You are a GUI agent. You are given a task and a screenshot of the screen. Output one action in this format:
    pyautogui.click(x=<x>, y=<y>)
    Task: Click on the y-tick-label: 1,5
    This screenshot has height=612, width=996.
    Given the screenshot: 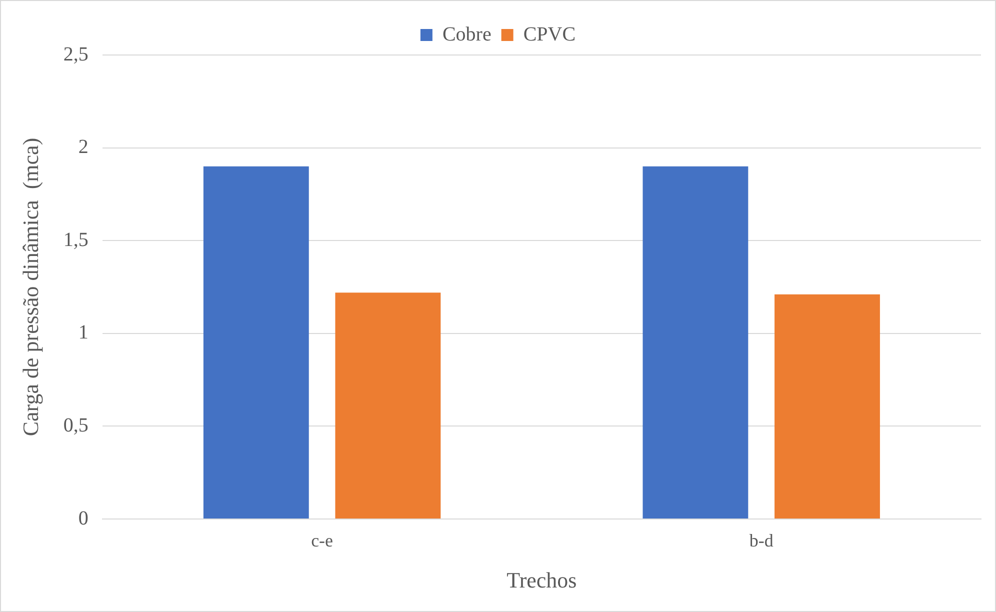 What is the action you would take?
    pyautogui.click(x=75, y=239)
    